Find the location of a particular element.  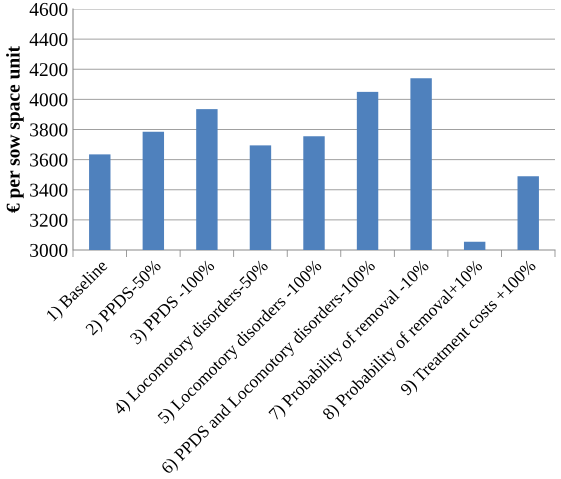

y-axis-title: € per sow space unit is located at coordinates (15, 129).